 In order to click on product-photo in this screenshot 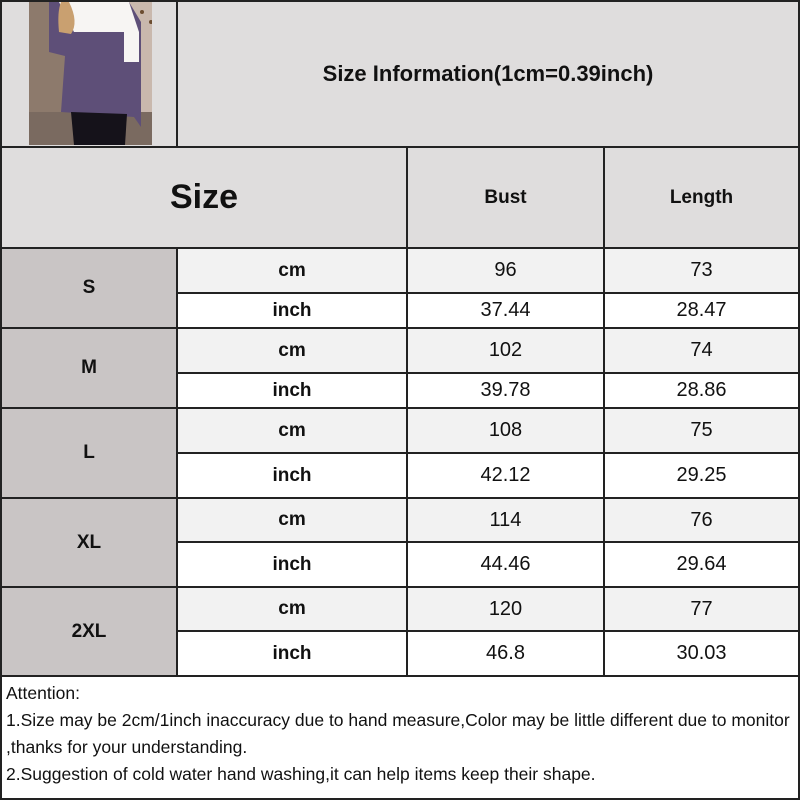, I will do `click(90, 73)`.